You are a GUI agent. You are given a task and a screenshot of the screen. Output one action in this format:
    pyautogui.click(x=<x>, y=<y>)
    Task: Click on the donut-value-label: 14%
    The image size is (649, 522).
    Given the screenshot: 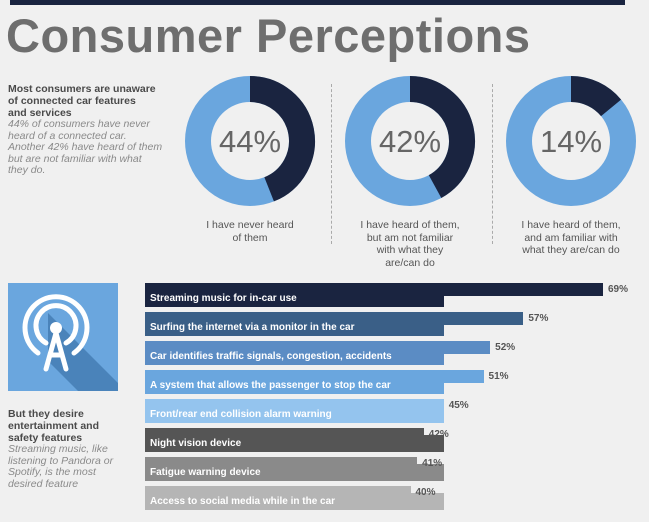 What is the action you would take?
    pyautogui.click(x=571, y=141)
    